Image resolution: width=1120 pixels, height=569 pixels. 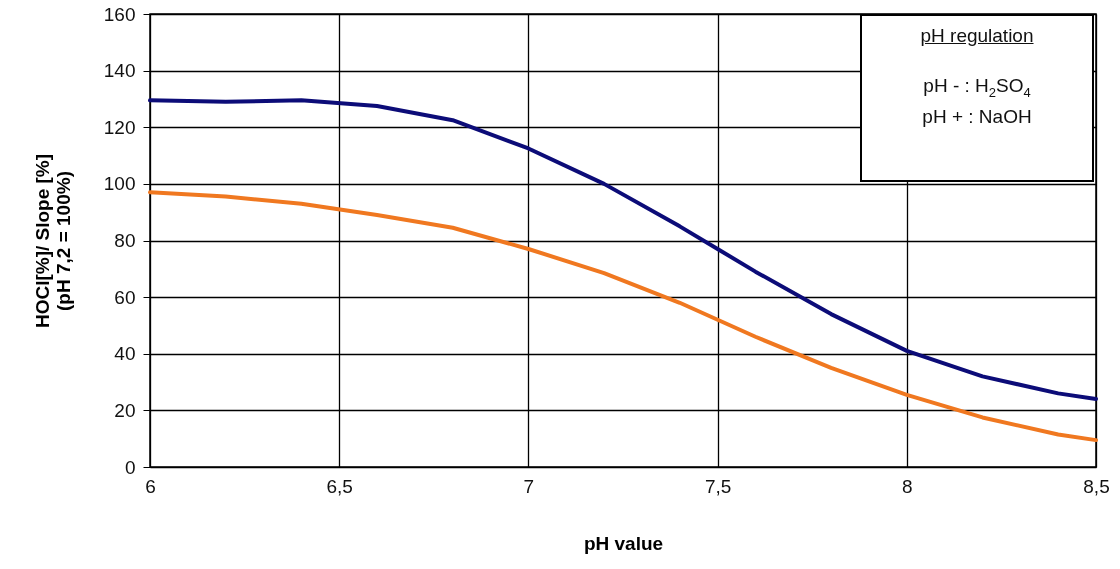 What do you see at coordinates (119, 127) in the screenshot?
I see `y-tick-label: 120` at bounding box center [119, 127].